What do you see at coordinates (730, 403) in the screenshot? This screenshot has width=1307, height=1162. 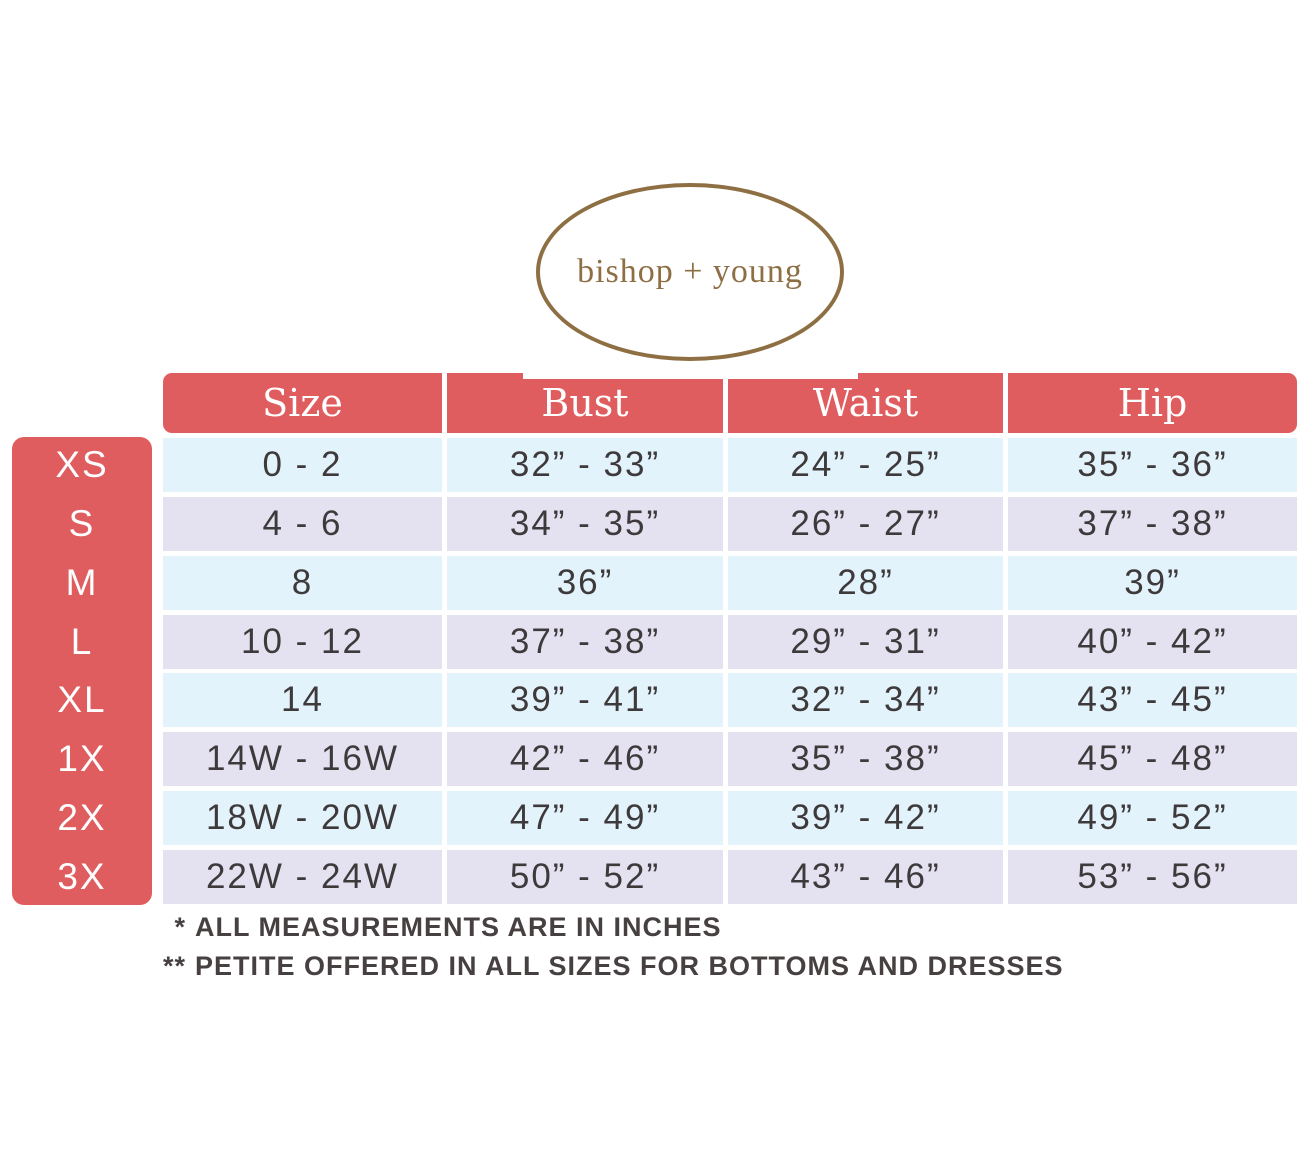 I see `table-header-row: Size Bust Waist Hip` at bounding box center [730, 403].